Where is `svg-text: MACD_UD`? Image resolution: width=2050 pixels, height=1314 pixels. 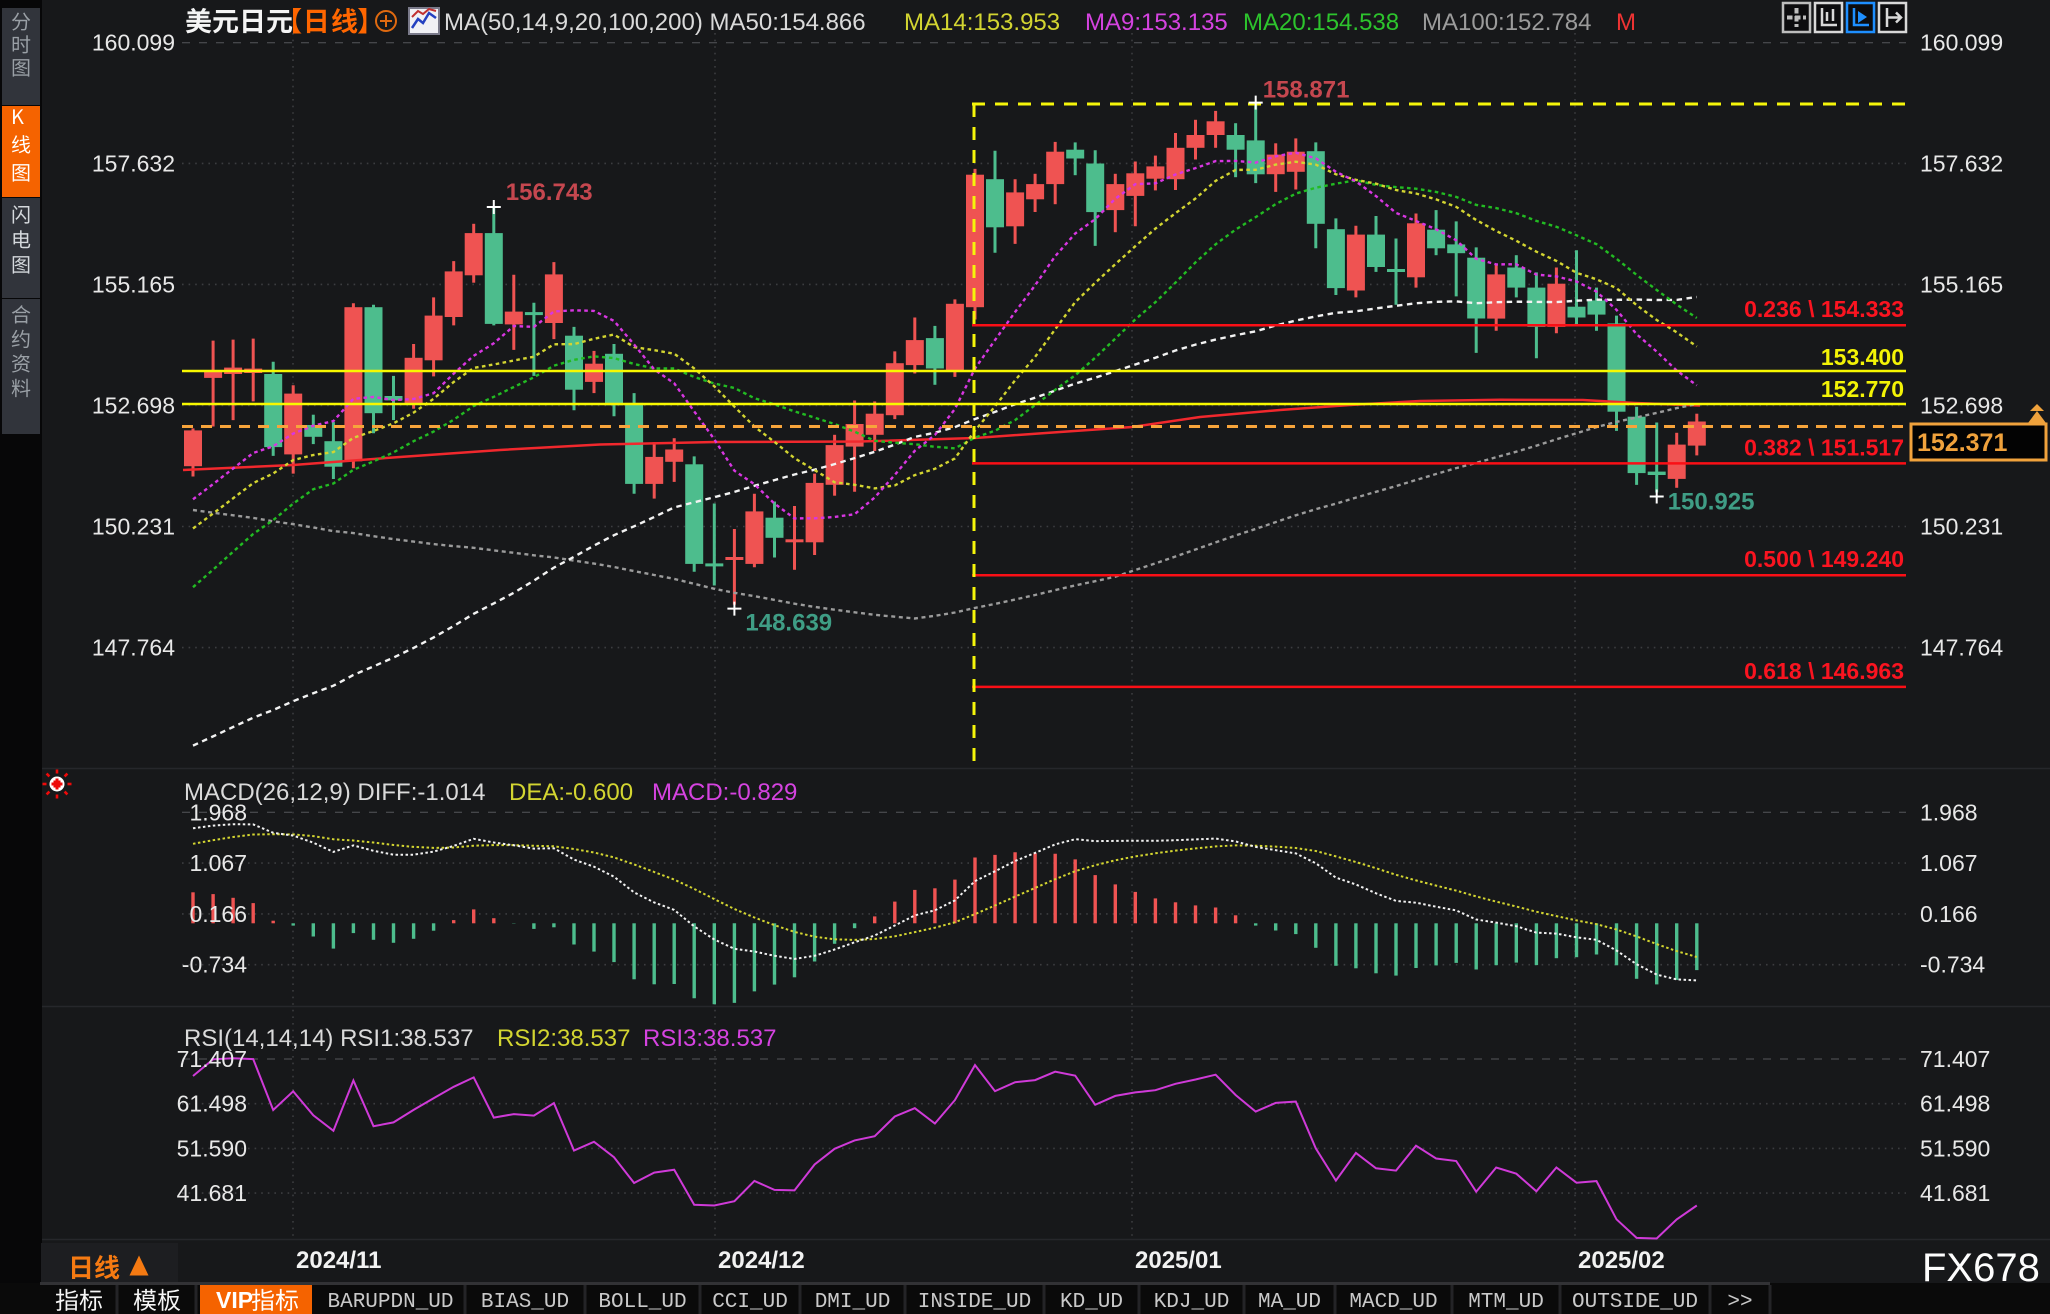 svg-text: MACD_UD is located at coordinates (1393, 1302).